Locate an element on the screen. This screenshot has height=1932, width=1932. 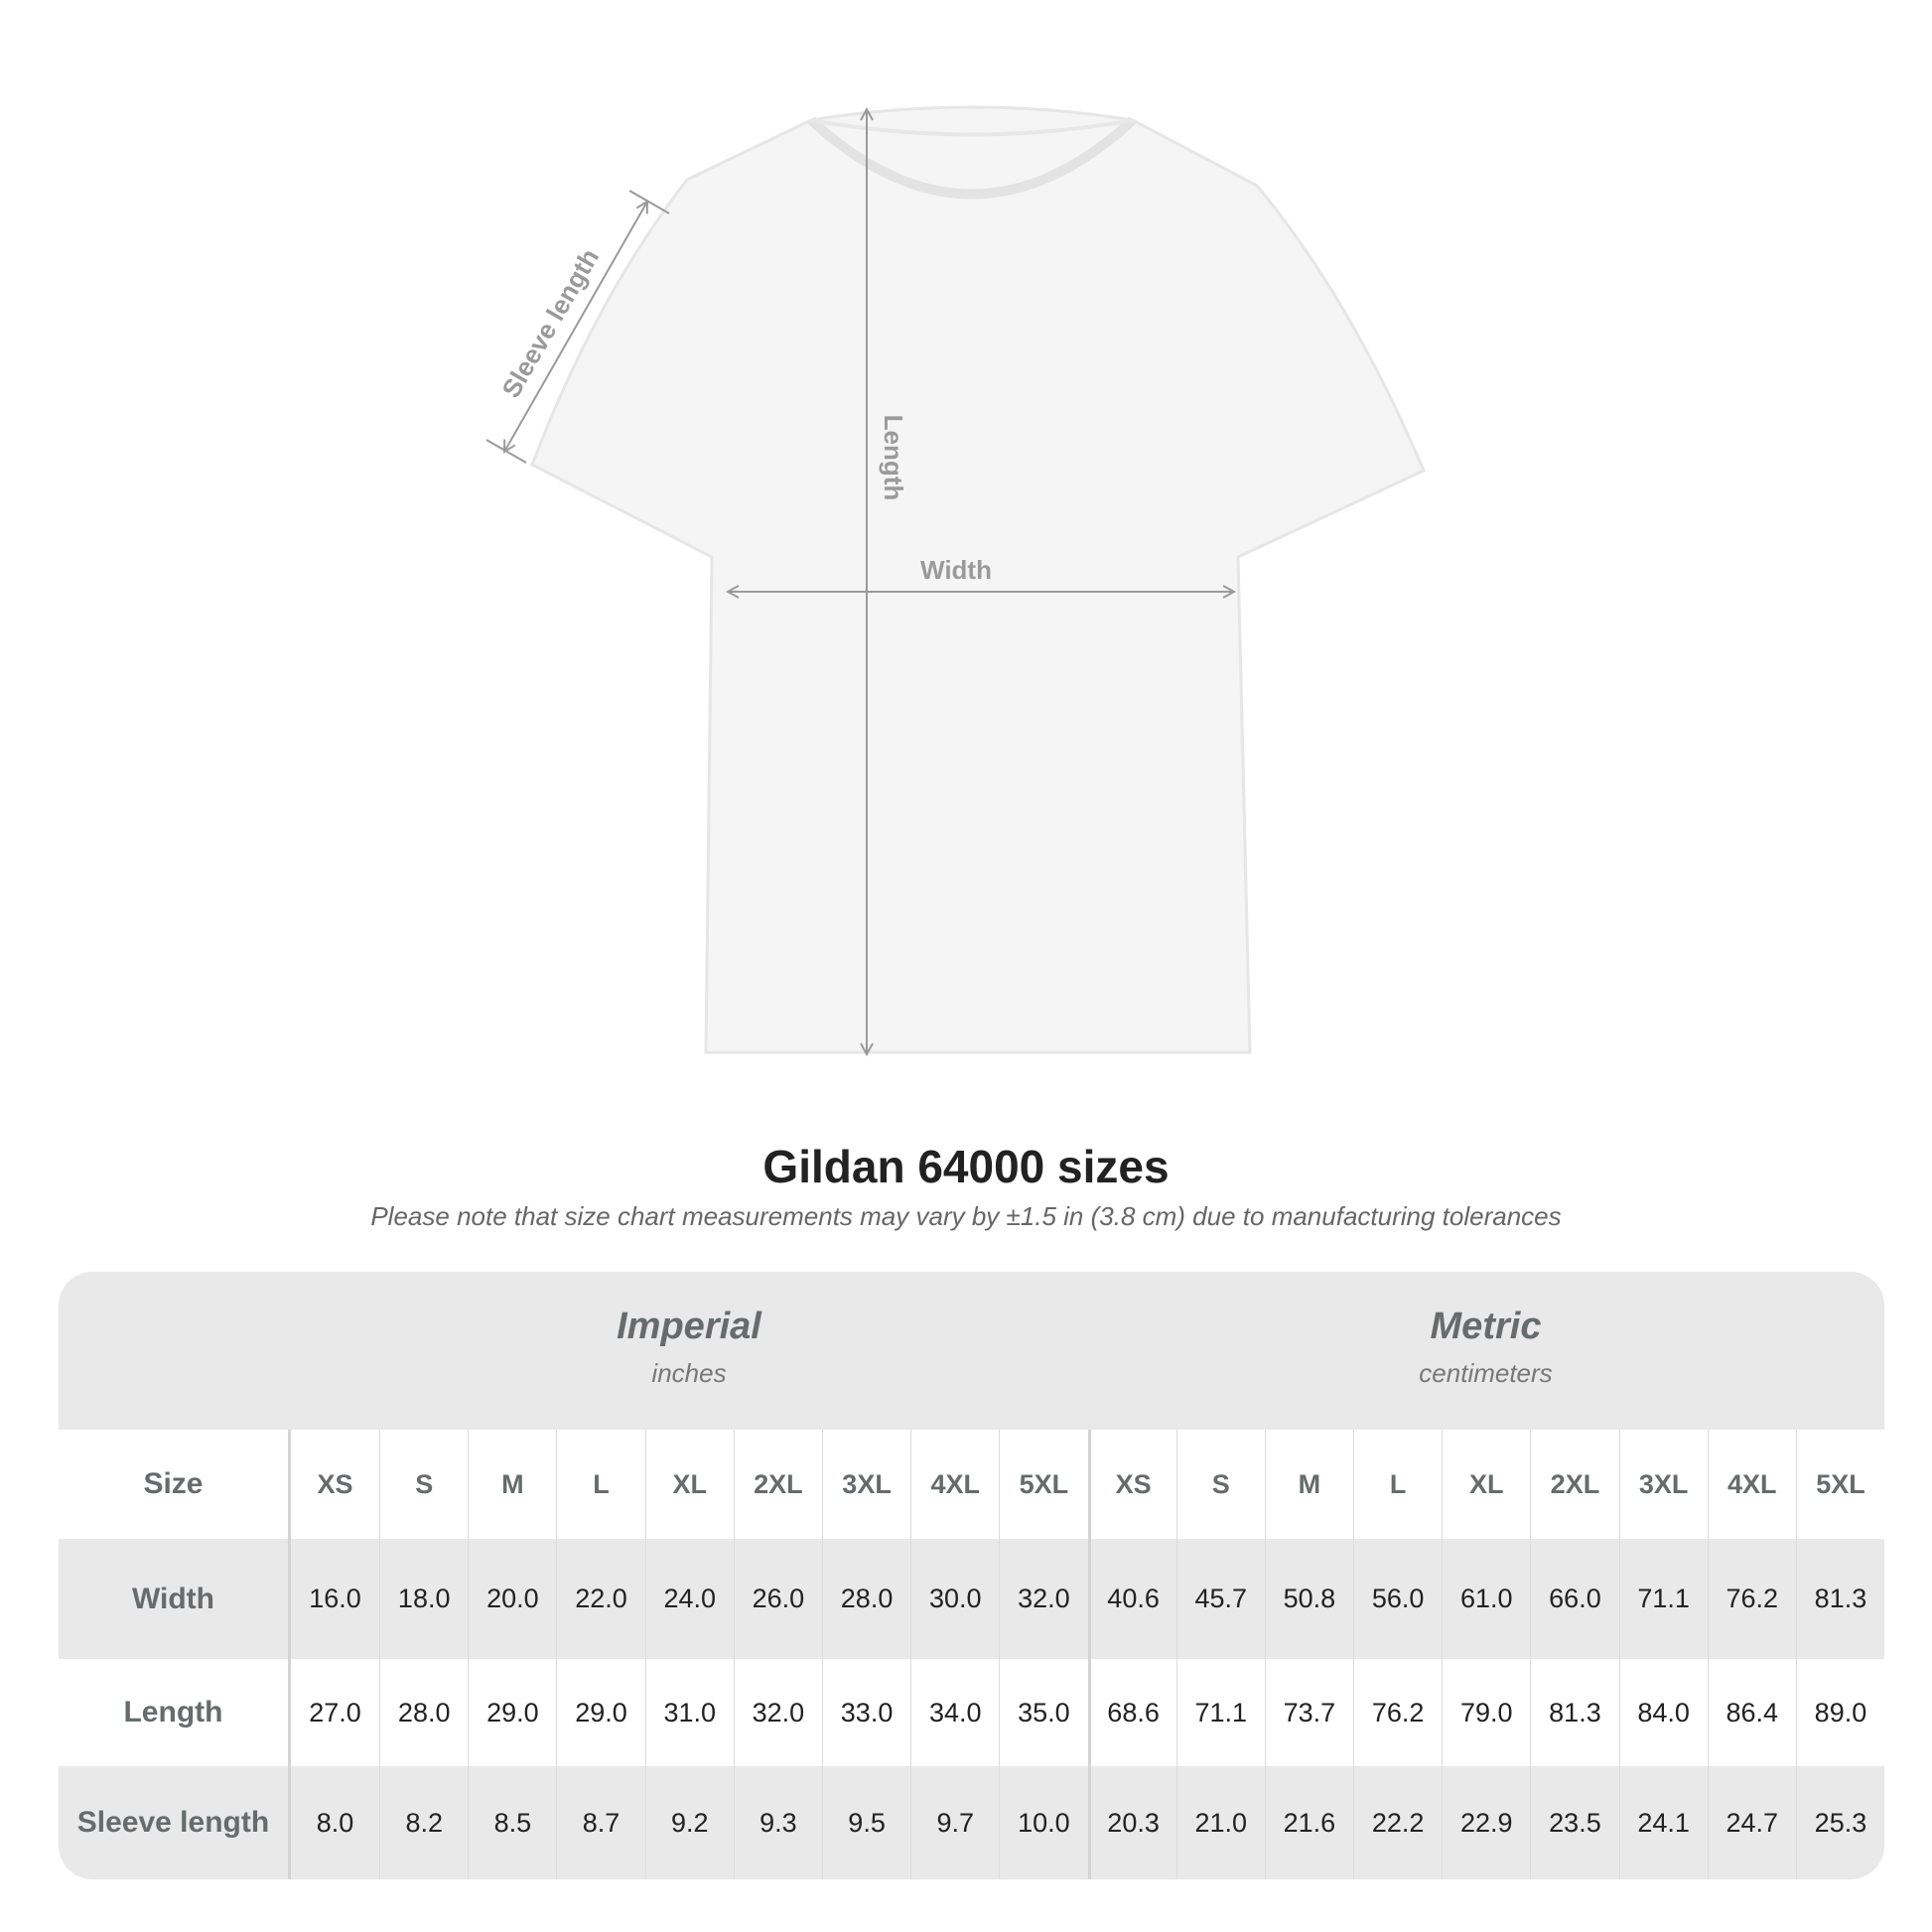
value-cell-metric: 22.2 is located at coordinates (1398, 1823).